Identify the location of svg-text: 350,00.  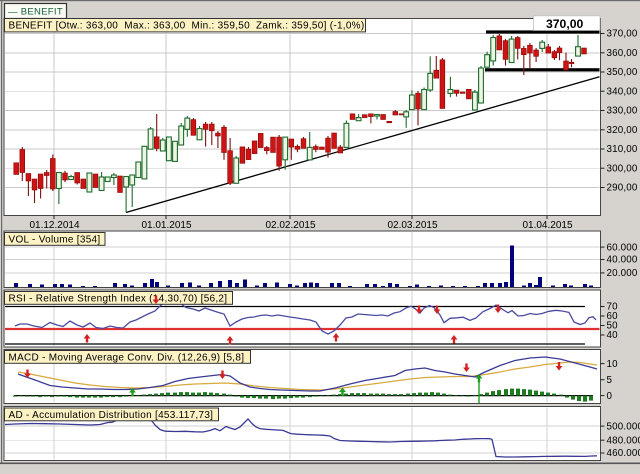
(622, 72).